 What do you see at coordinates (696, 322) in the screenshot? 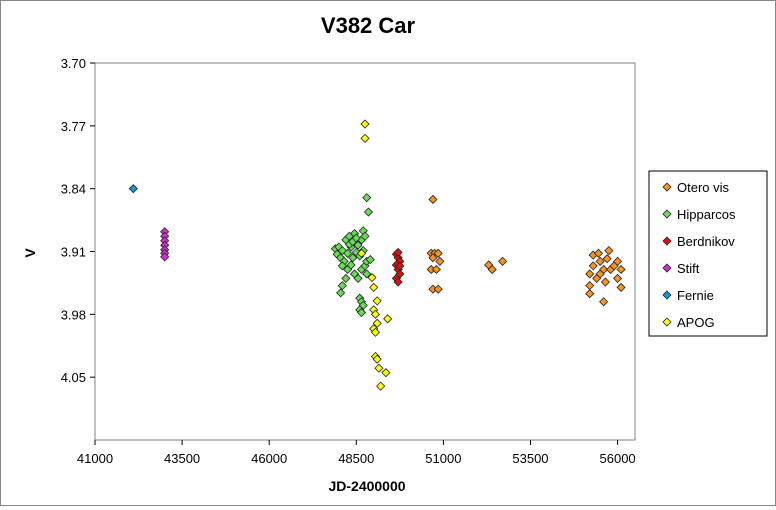
I see `legend-label: APOG` at bounding box center [696, 322].